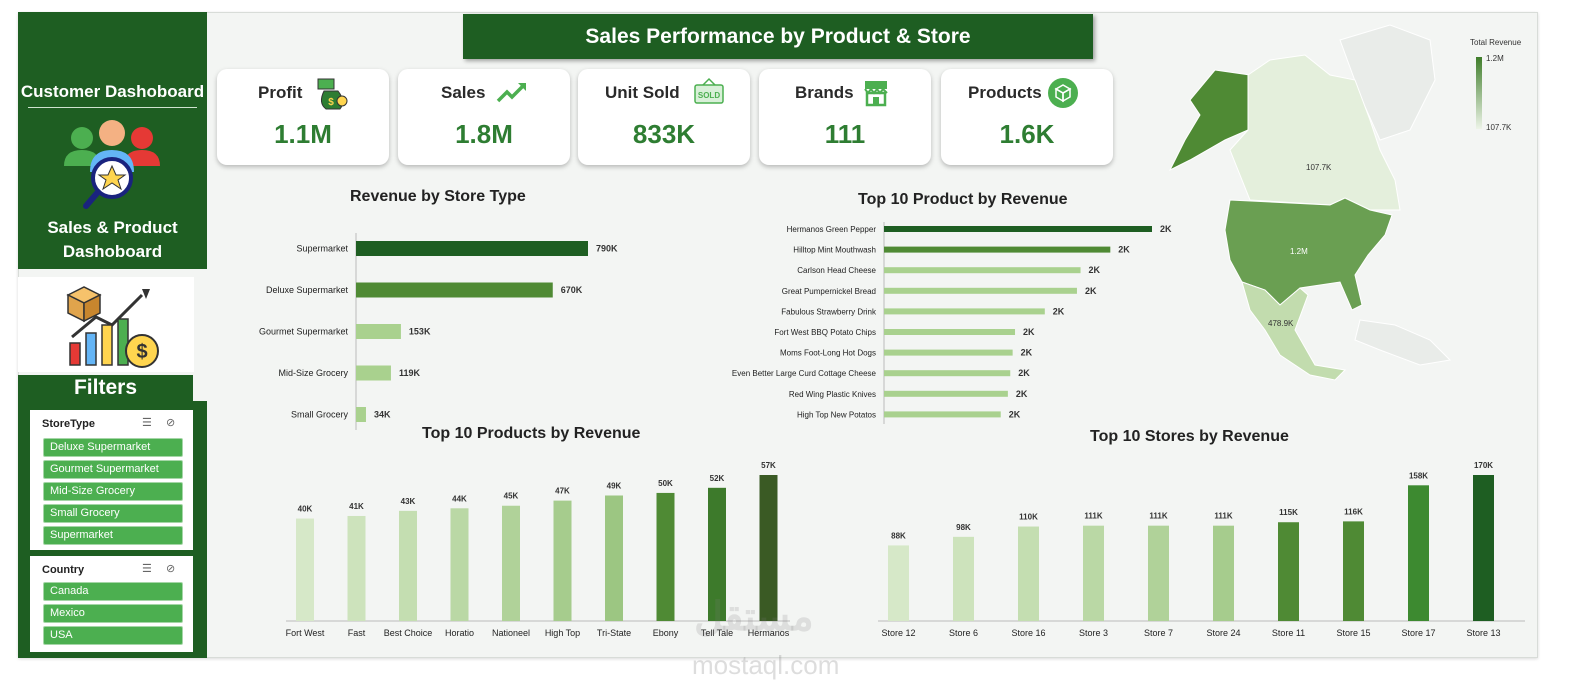 This screenshot has width=1569, height=692. I want to click on data-label: 45K, so click(511, 496).